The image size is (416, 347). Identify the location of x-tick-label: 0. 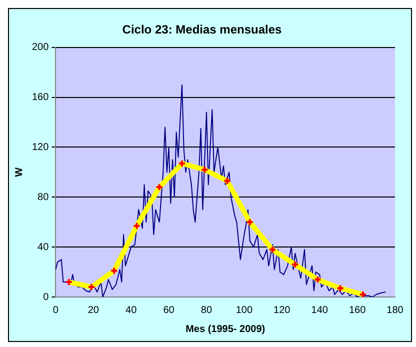
(55, 310).